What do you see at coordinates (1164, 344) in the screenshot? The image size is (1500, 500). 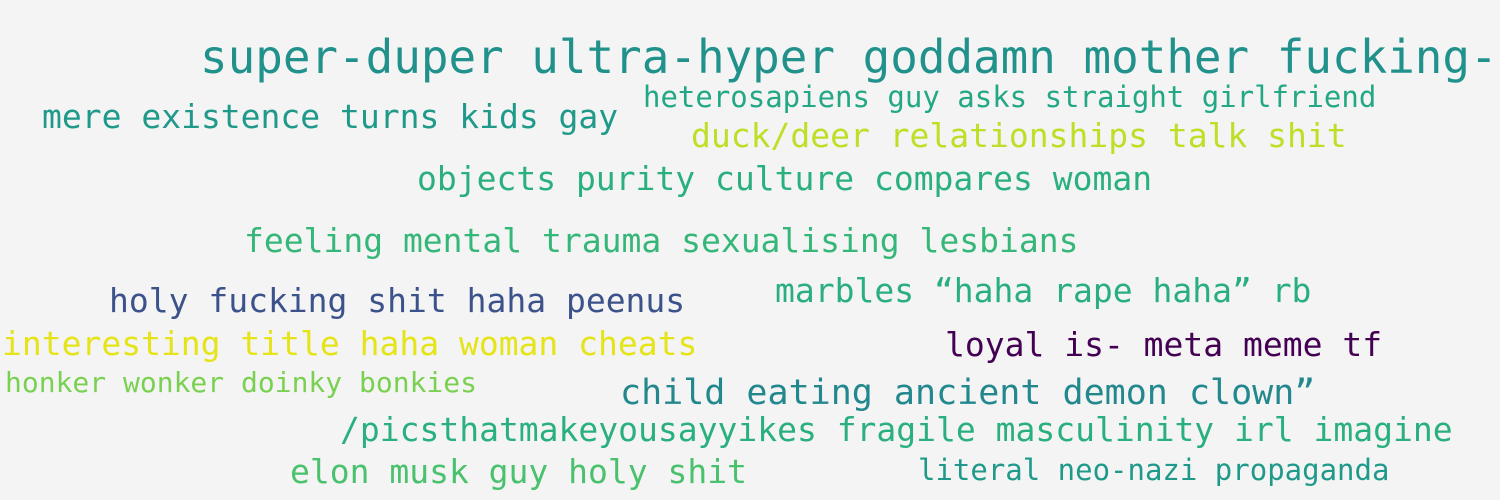 I see `phrase-10: loyal is- meta meme tf` at bounding box center [1164, 344].